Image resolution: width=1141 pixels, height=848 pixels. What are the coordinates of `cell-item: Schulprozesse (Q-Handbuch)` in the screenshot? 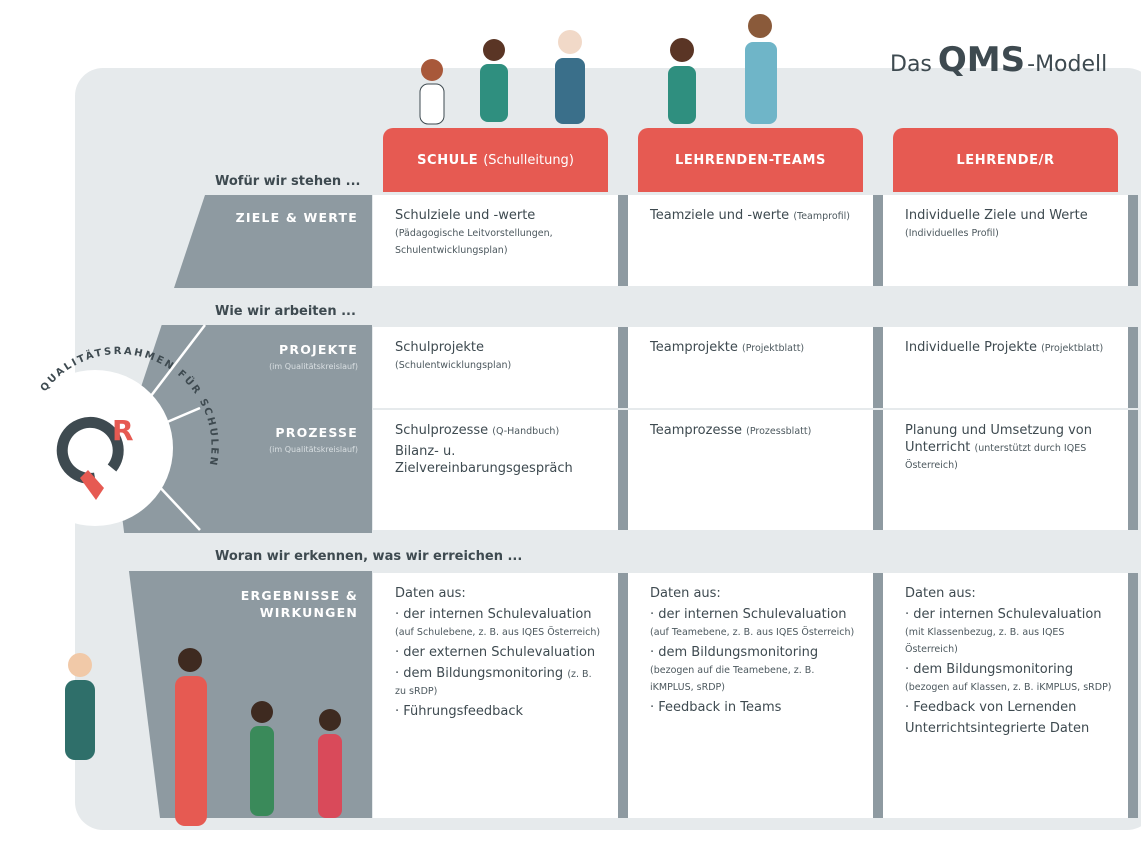 It's located at (499, 430).